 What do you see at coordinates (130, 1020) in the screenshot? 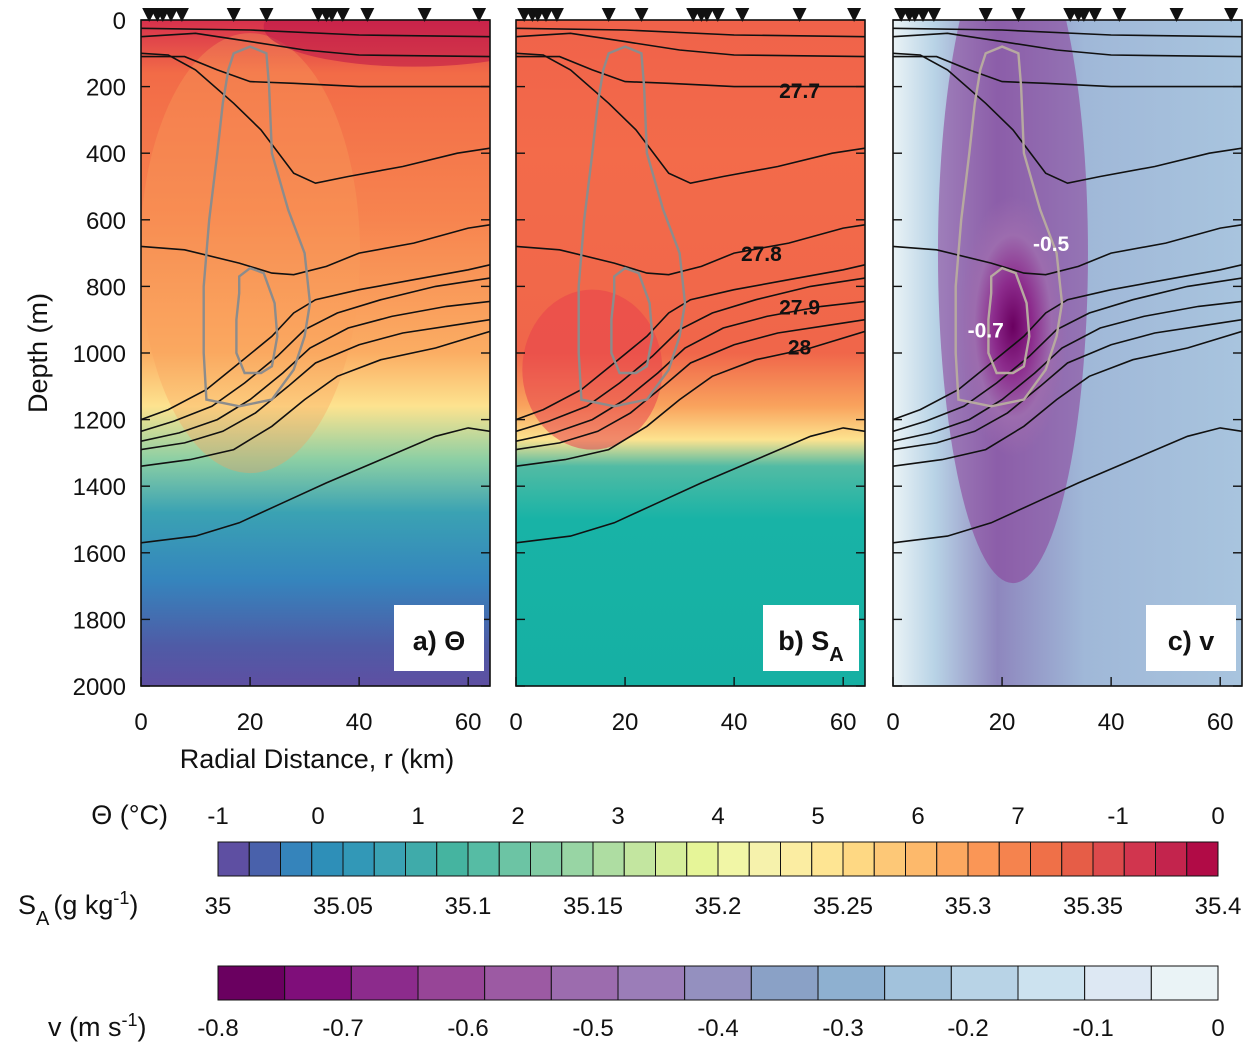
I see `velocity-label-superscript: -1` at bounding box center [130, 1020].